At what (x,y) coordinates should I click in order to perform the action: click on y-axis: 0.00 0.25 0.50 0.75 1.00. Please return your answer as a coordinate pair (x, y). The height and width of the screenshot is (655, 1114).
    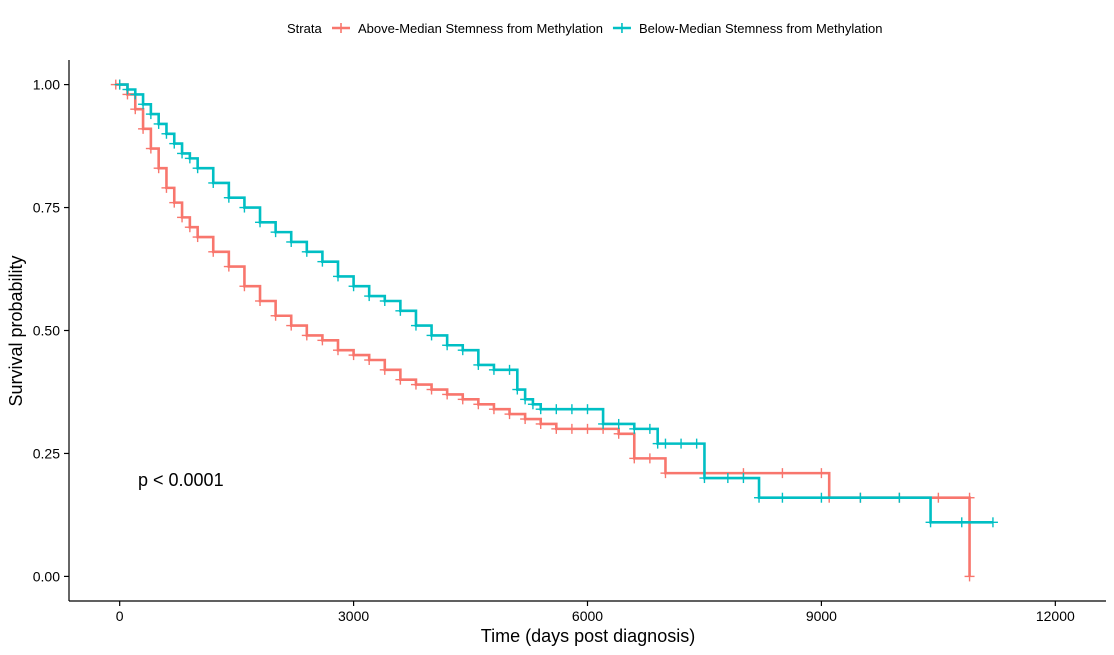
    Looking at the image, I should click on (51, 330).